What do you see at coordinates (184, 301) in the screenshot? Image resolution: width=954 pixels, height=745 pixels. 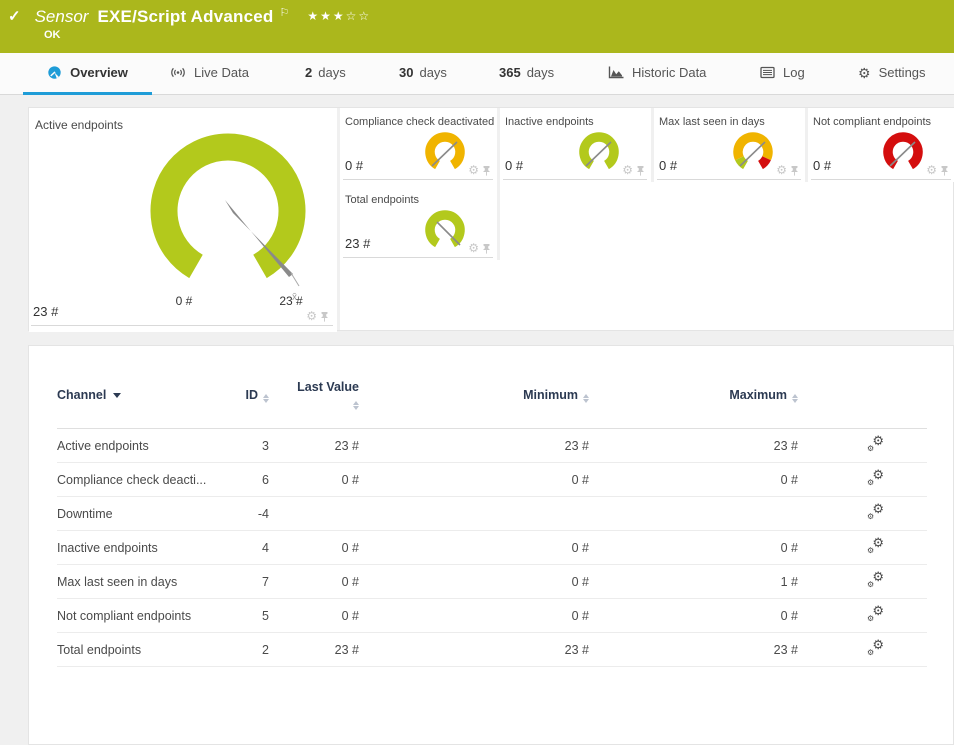 I see `gauge-min-label: 0 #` at bounding box center [184, 301].